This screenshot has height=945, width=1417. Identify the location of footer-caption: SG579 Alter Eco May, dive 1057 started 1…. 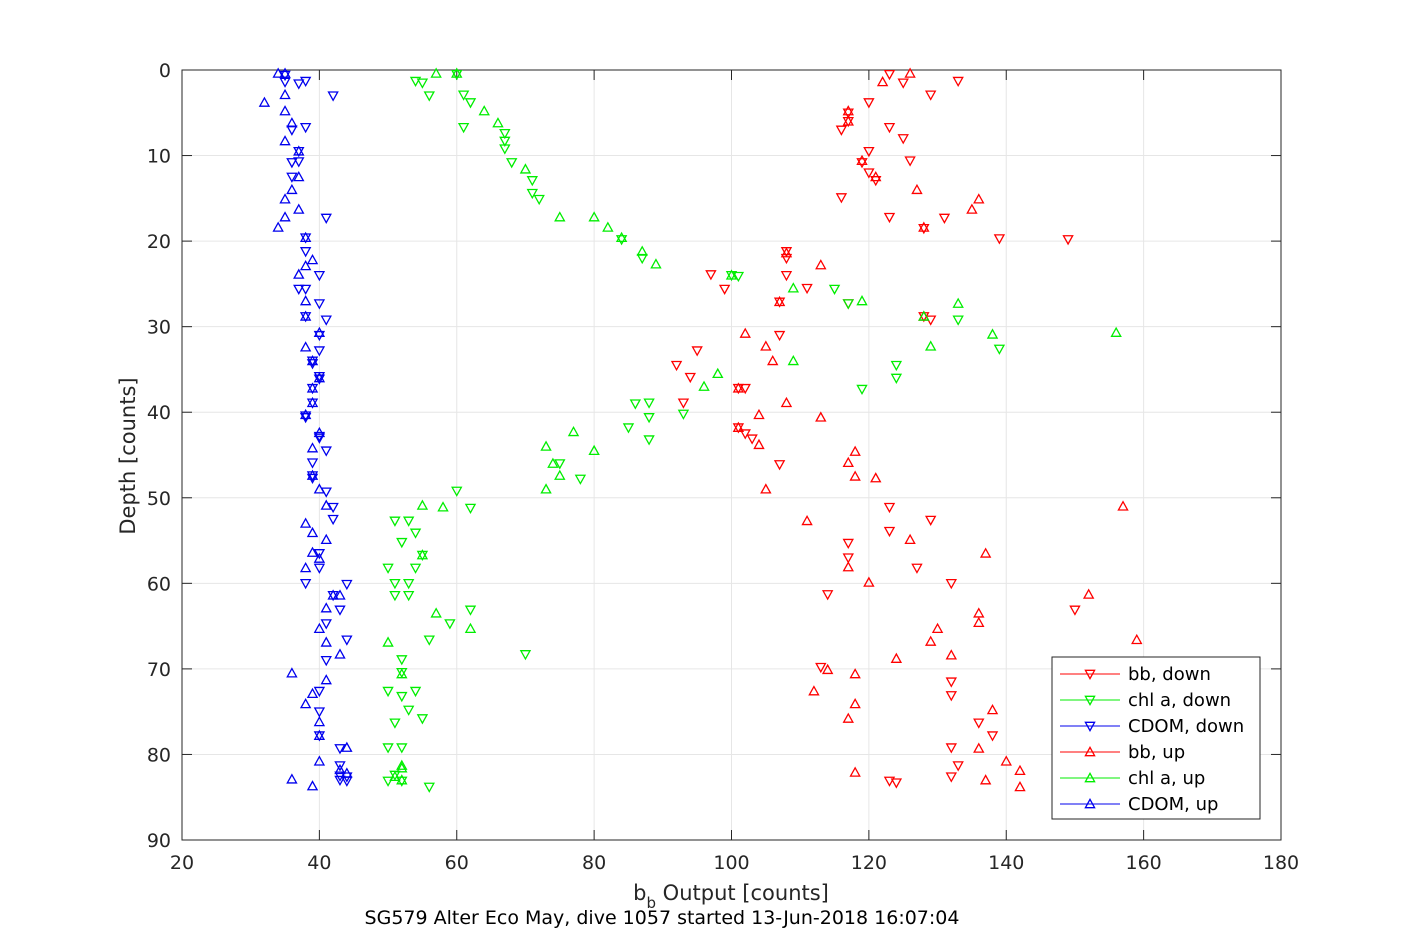
(662, 918).